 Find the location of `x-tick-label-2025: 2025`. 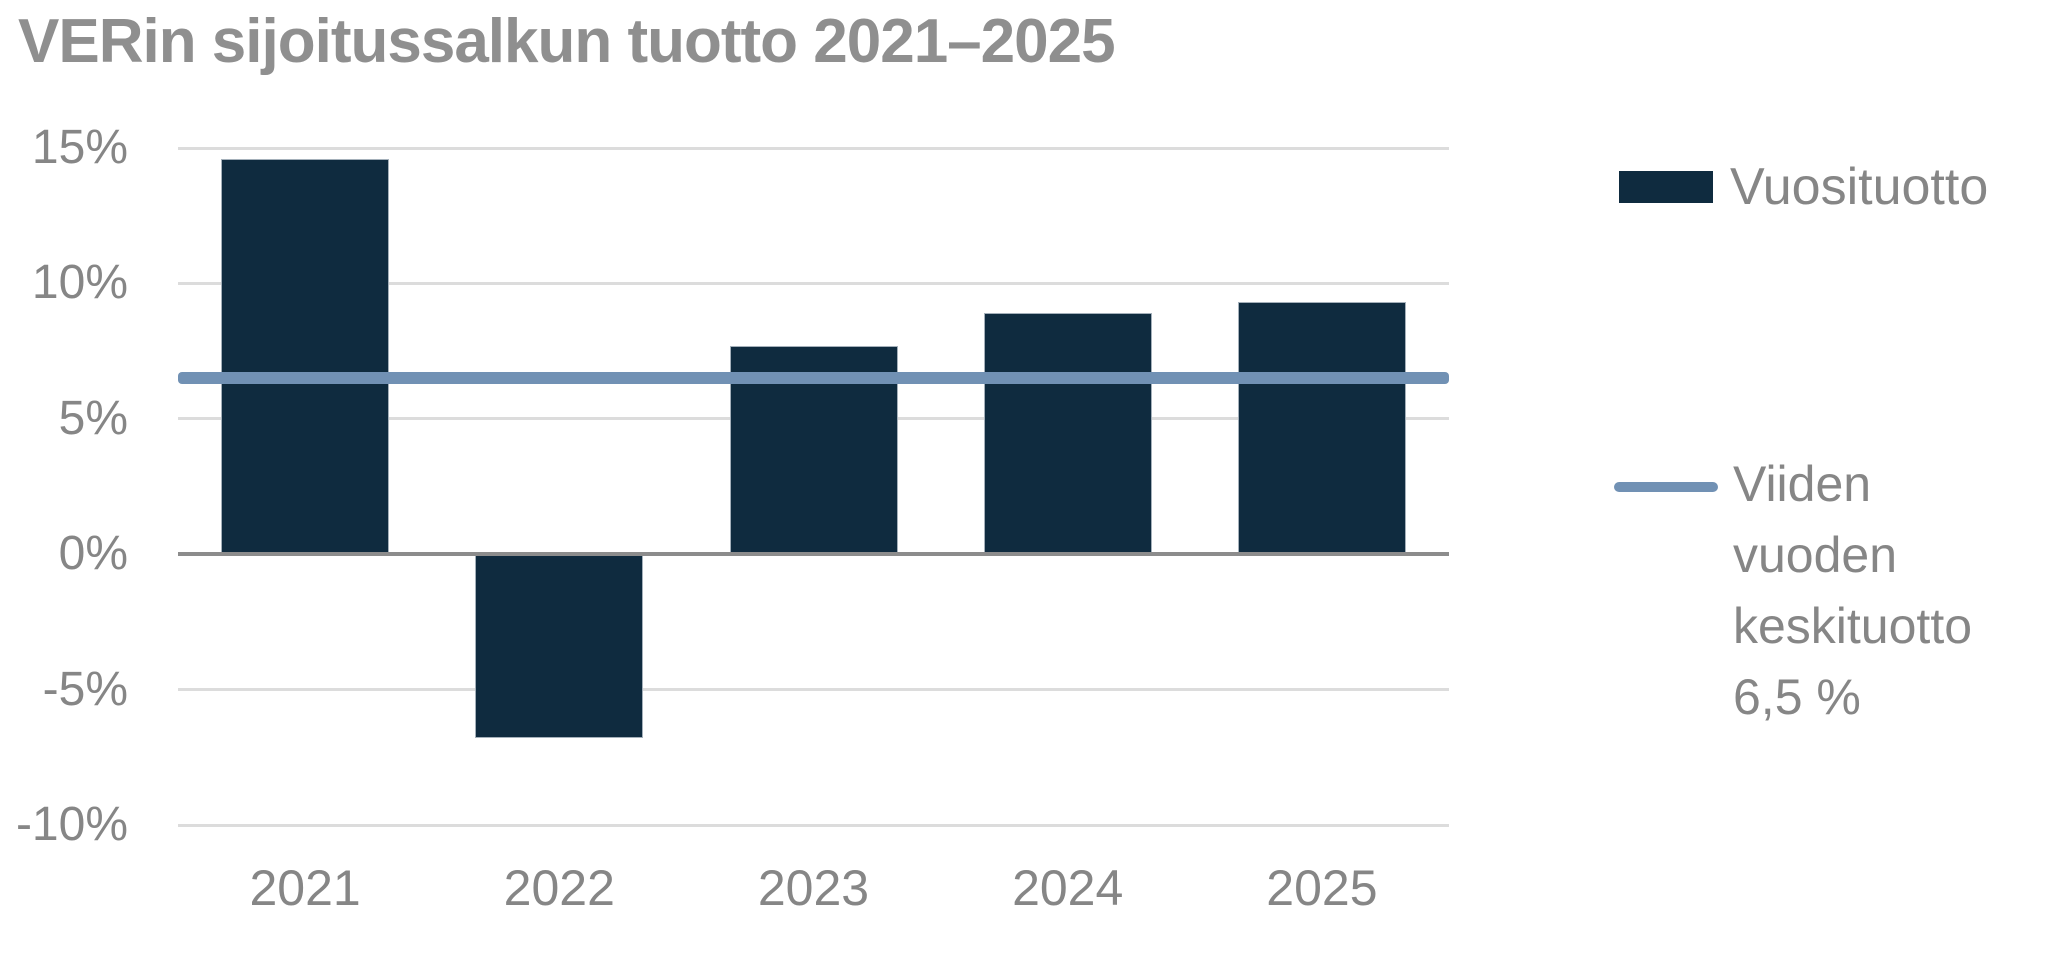

x-tick-label-2025: 2025 is located at coordinates (1322, 888).